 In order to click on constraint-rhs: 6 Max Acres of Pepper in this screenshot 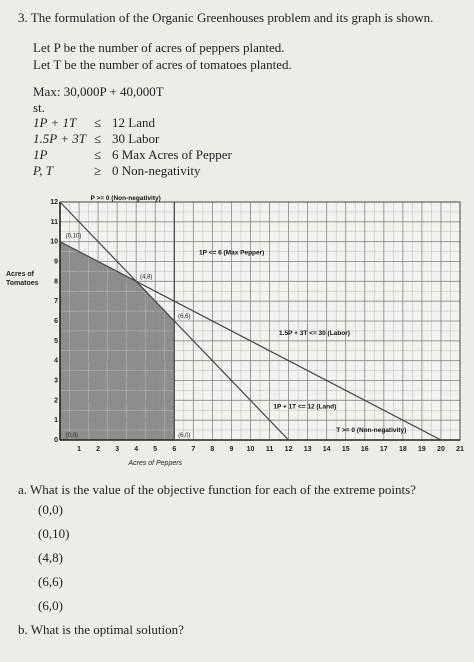, I will do `click(172, 154)`.